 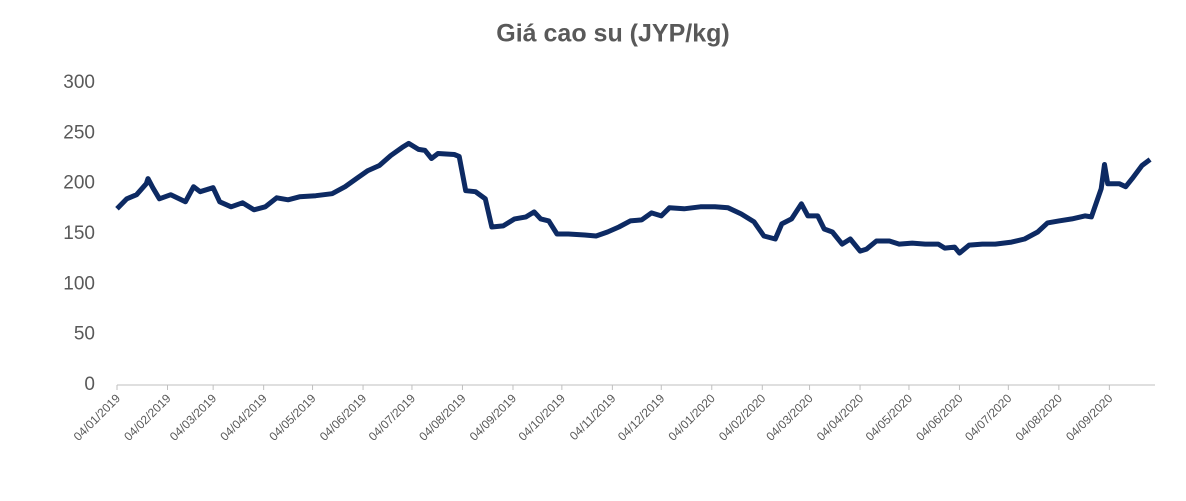 What do you see at coordinates (1039, 417) in the screenshot?
I see `x-tick-label: 04/08/2020` at bounding box center [1039, 417].